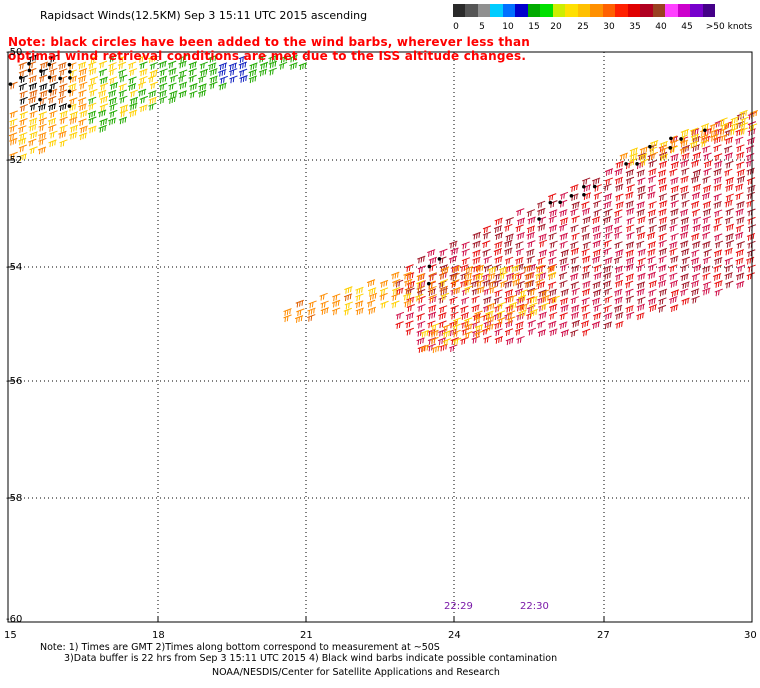  Describe the element at coordinates (306, 635) in the screenshot. I see `lon-label: 21` at that location.